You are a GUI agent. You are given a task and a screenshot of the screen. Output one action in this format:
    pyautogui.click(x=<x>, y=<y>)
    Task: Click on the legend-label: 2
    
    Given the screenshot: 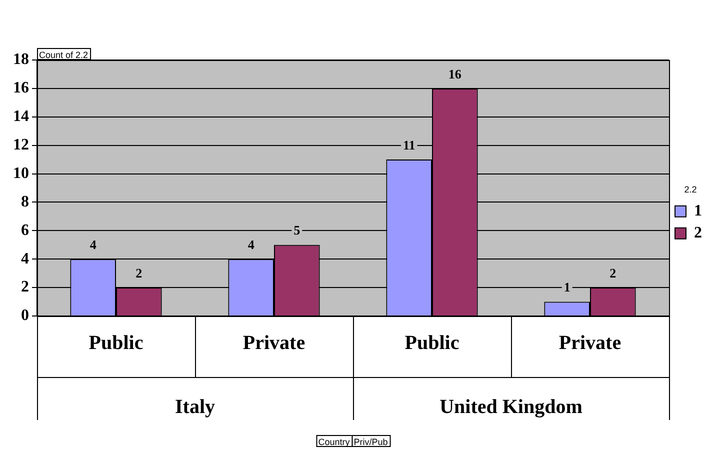 What is the action you would take?
    pyautogui.click(x=698, y=233)
    